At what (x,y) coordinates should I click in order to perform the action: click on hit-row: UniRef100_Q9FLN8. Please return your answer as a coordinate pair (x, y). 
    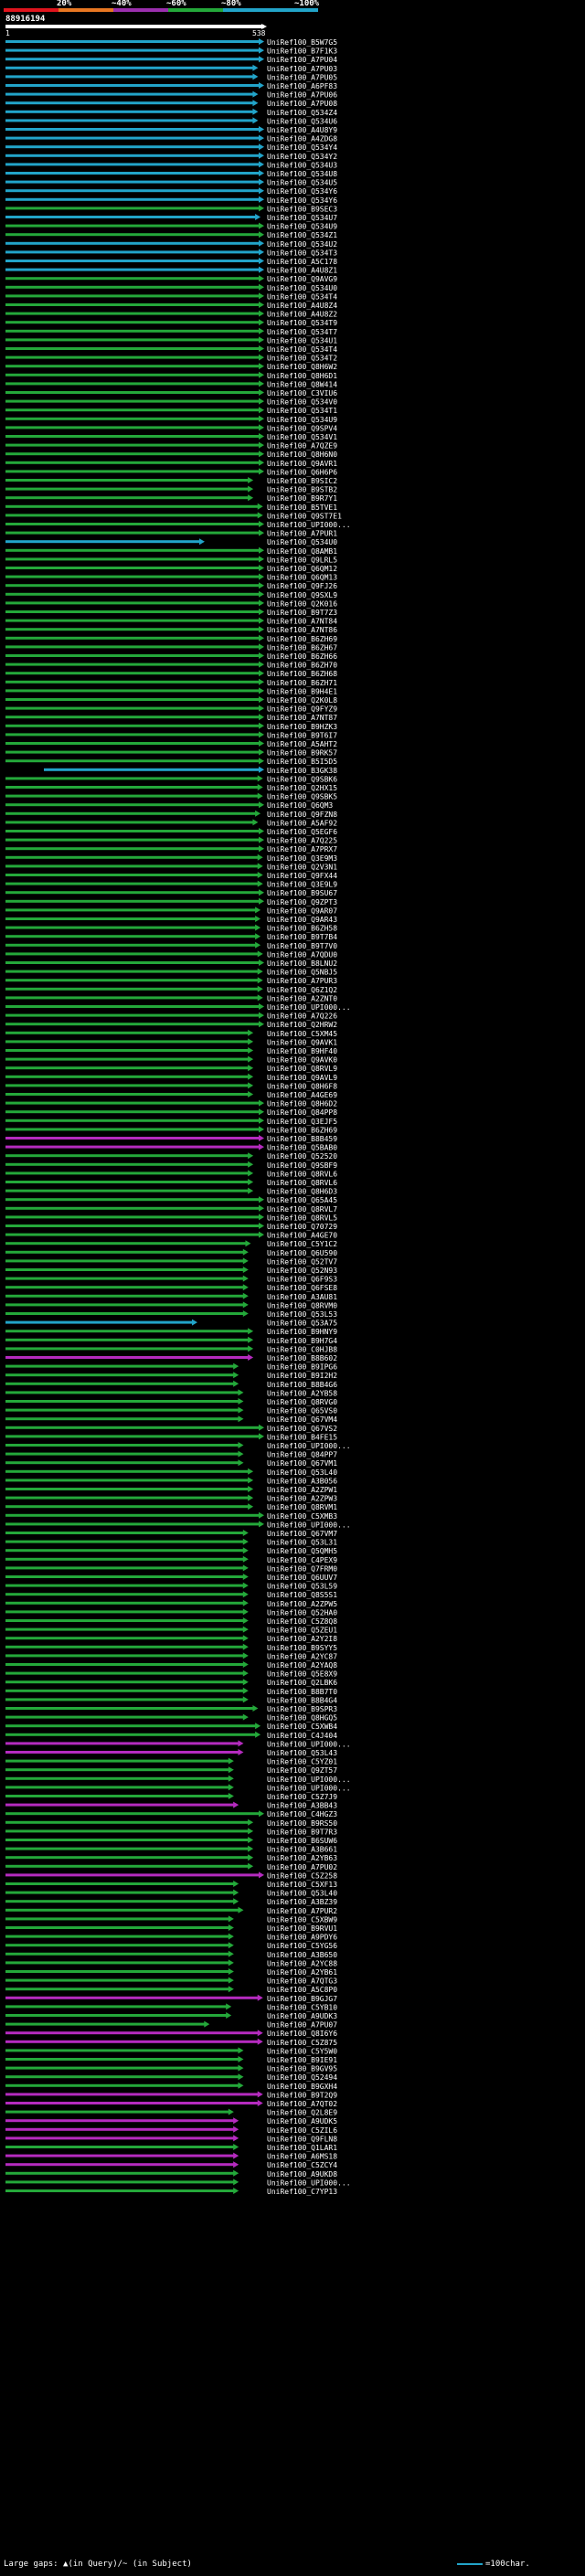
    Looking at the image, I should click on (171, 2139).